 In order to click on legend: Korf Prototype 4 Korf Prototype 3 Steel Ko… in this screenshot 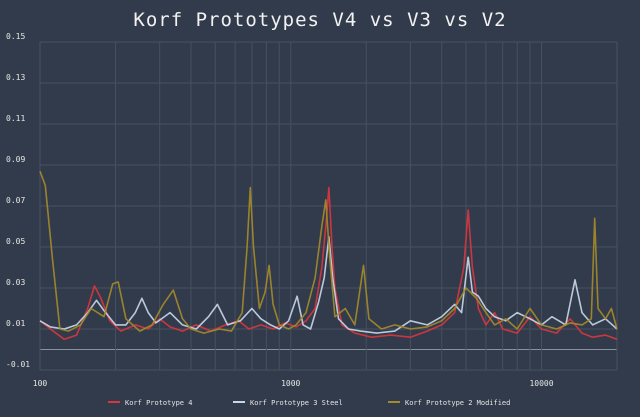, I will do `click(309, 403)`.